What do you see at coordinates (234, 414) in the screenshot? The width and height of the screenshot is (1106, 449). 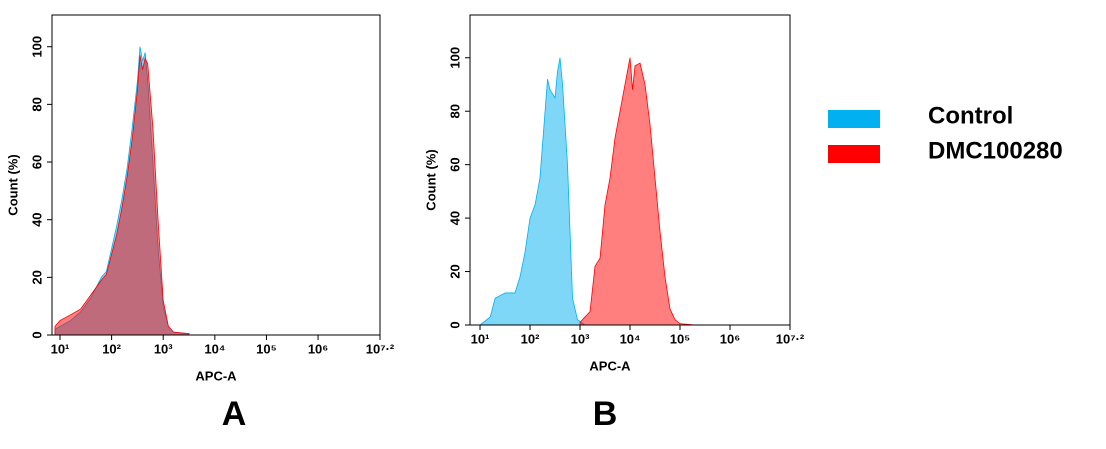 I see `panel-label: A` at bounding box center [234, 414].